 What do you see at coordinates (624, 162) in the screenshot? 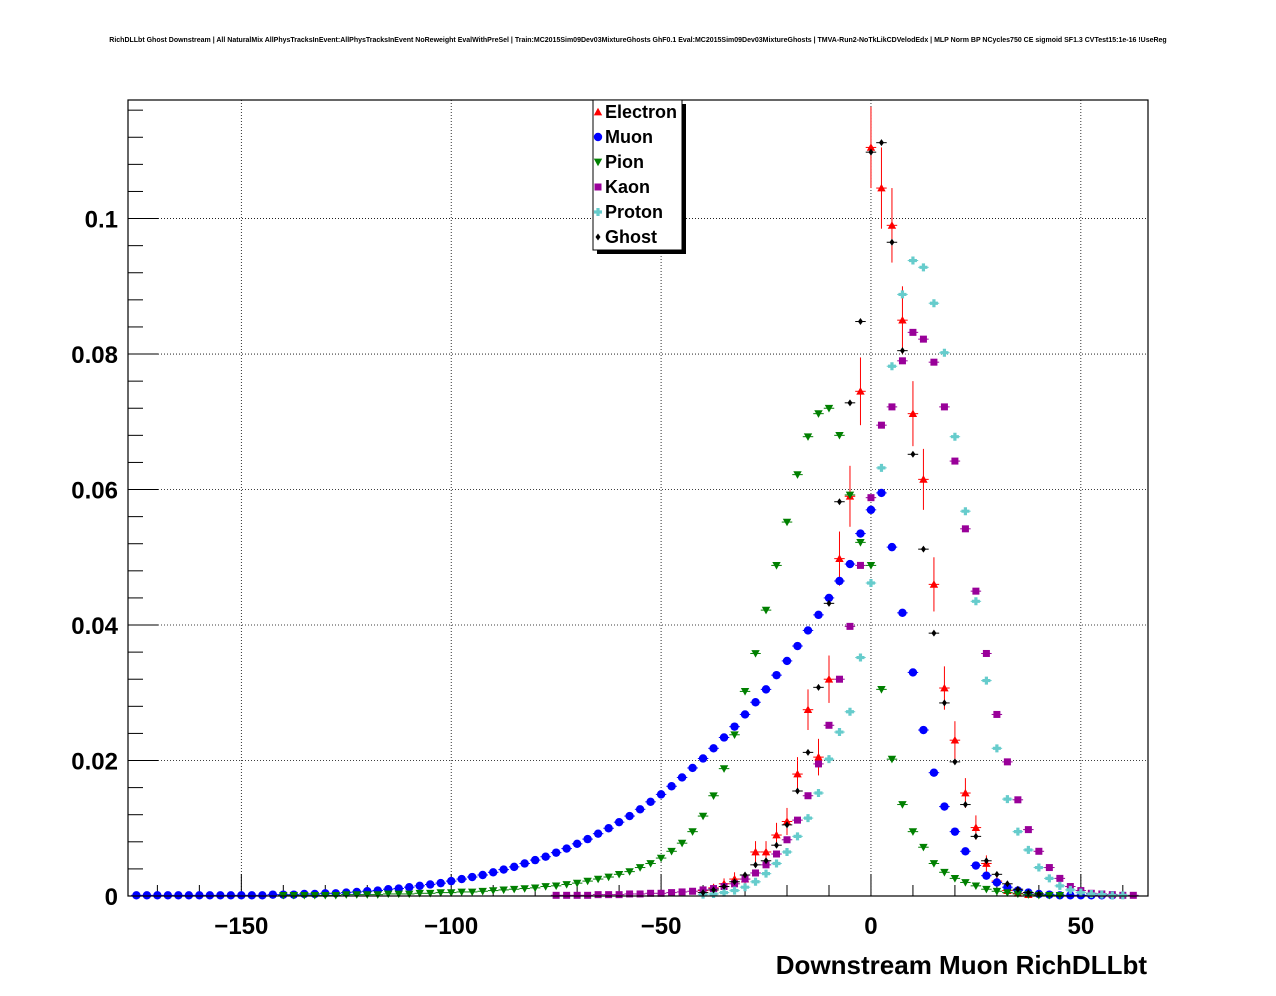
I see `legend-label: Pion` at bounding box center [624, 162].